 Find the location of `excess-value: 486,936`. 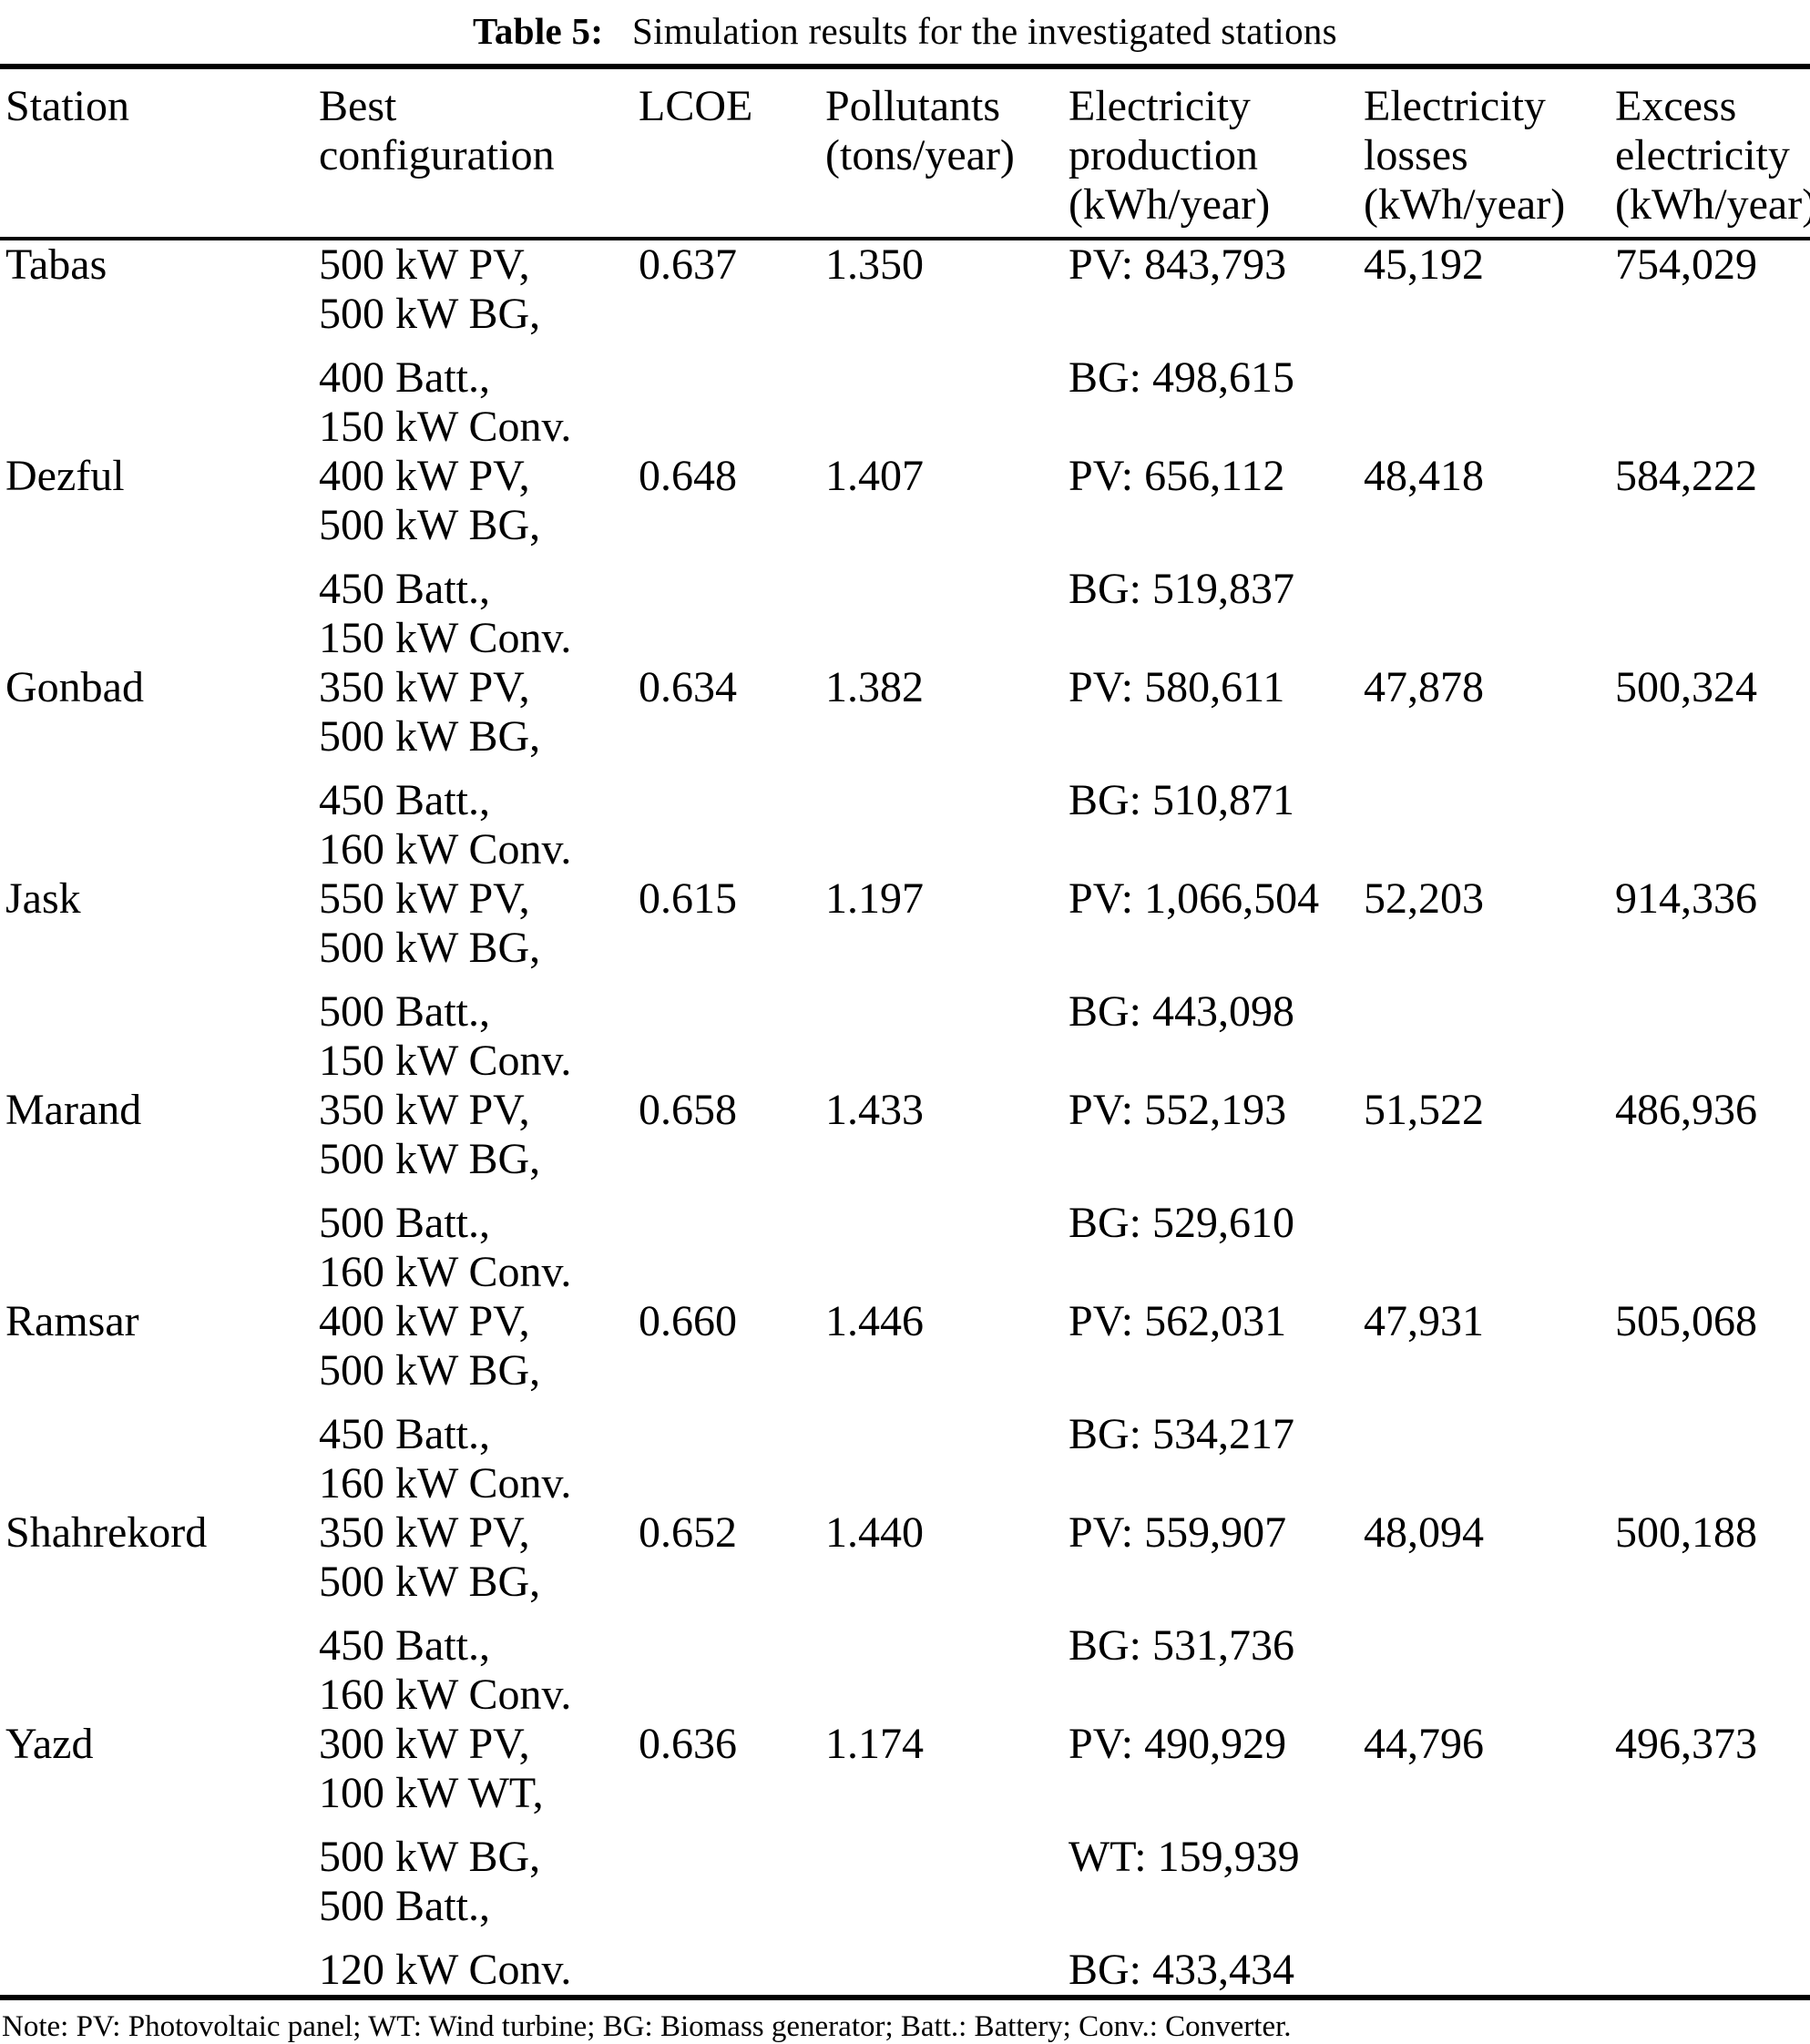

excess-value: 486,936 is located at coordinates (1686, 1110).